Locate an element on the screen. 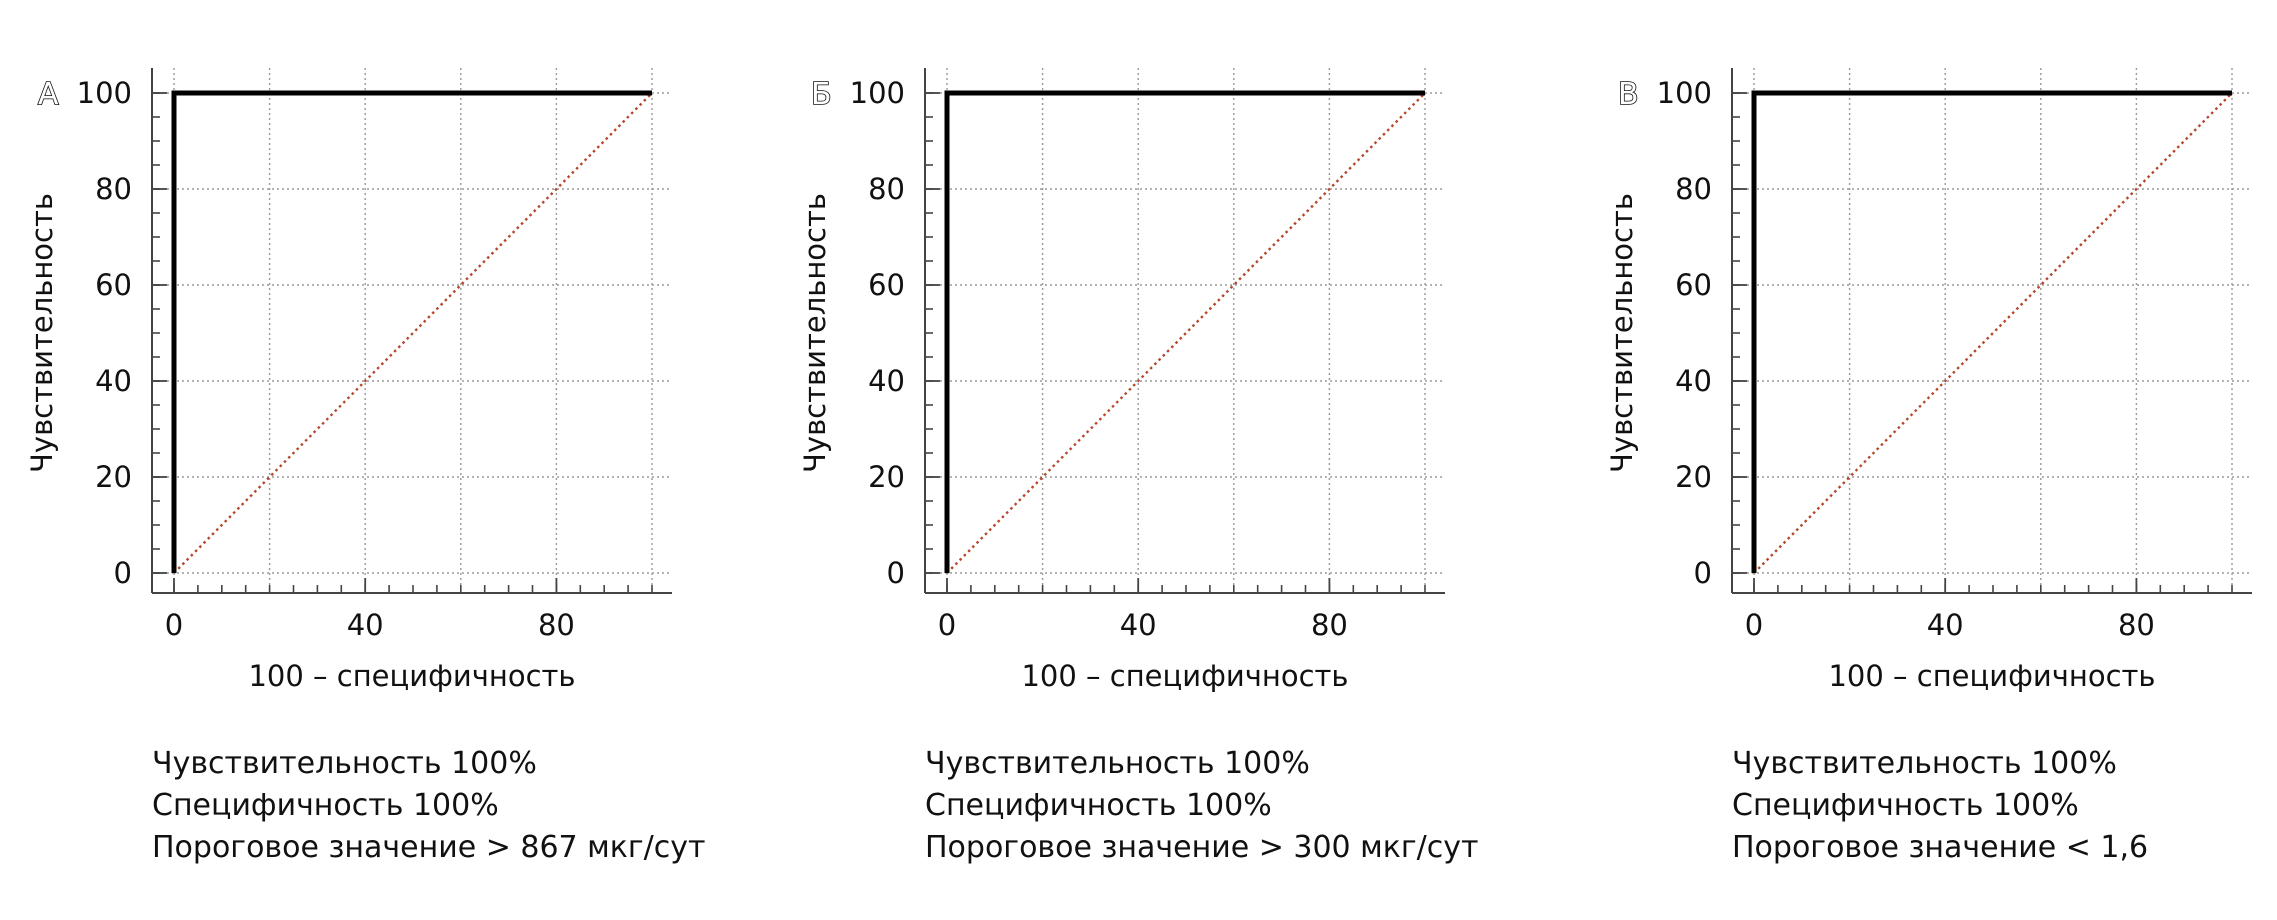  panel-letter: Б is located at coordinates (821, 94).